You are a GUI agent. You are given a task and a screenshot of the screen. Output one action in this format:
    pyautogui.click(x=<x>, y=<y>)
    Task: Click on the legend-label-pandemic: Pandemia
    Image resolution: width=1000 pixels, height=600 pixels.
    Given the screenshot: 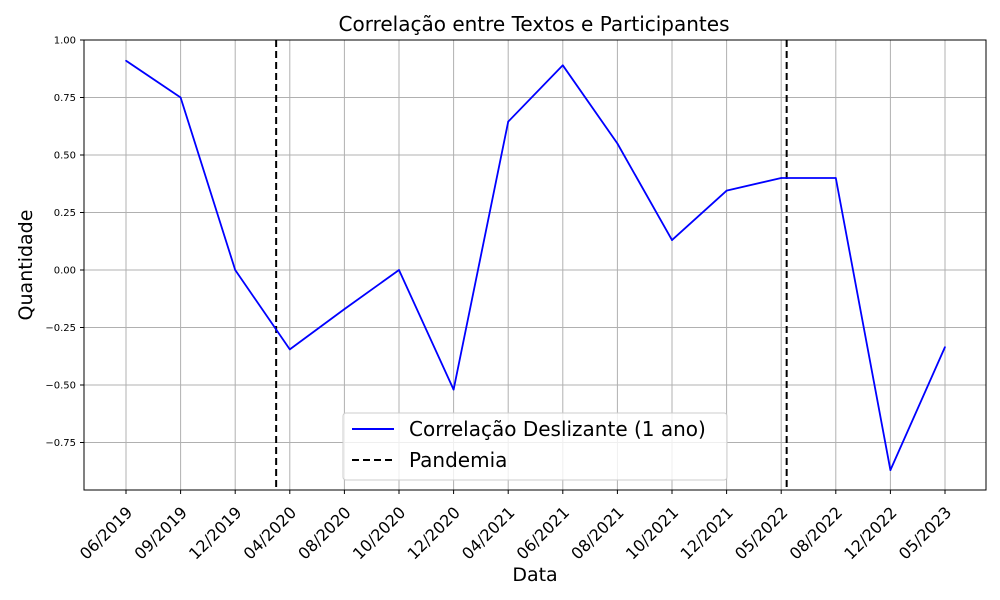 What is the action you would take?
    pyautogui.click(x=458, y=460)
    